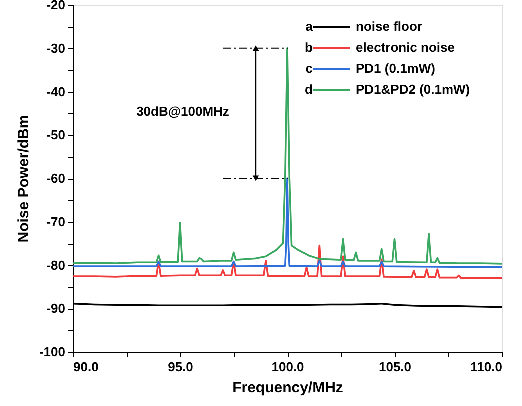  I want to click on annotation: 30dB@100MHz, so click(183, 111).